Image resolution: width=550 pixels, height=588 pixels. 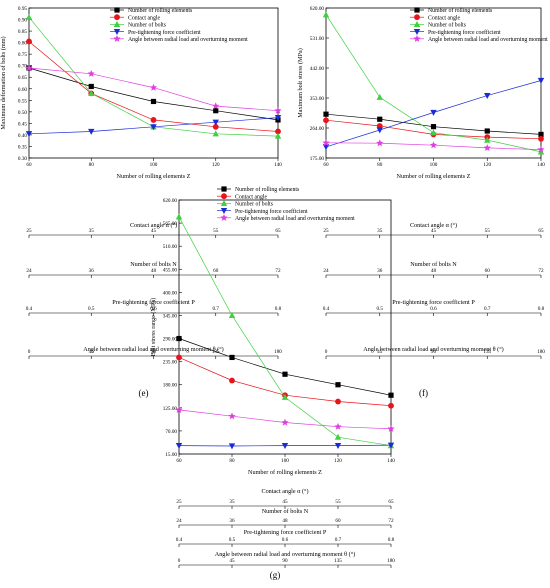 I want to click on chart-g-y-tick-label: 565.00, so click(x=170, y=224).